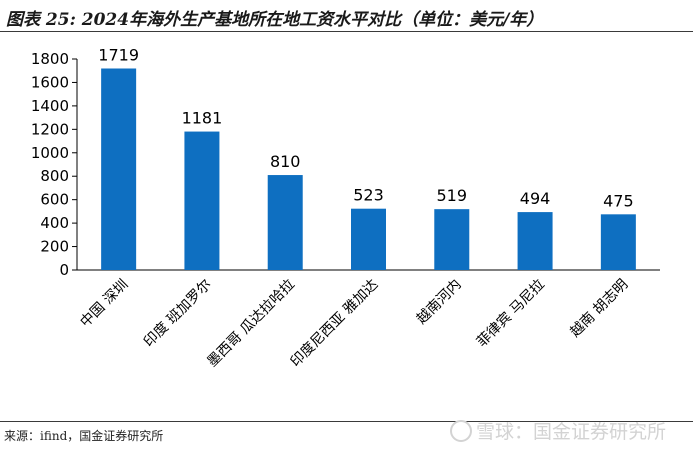 The width and height of the screenshot is (693, 450). Describe the element at coordinates (54, 247) in the screenshot. I see `y-tick-label: 200` at that location.